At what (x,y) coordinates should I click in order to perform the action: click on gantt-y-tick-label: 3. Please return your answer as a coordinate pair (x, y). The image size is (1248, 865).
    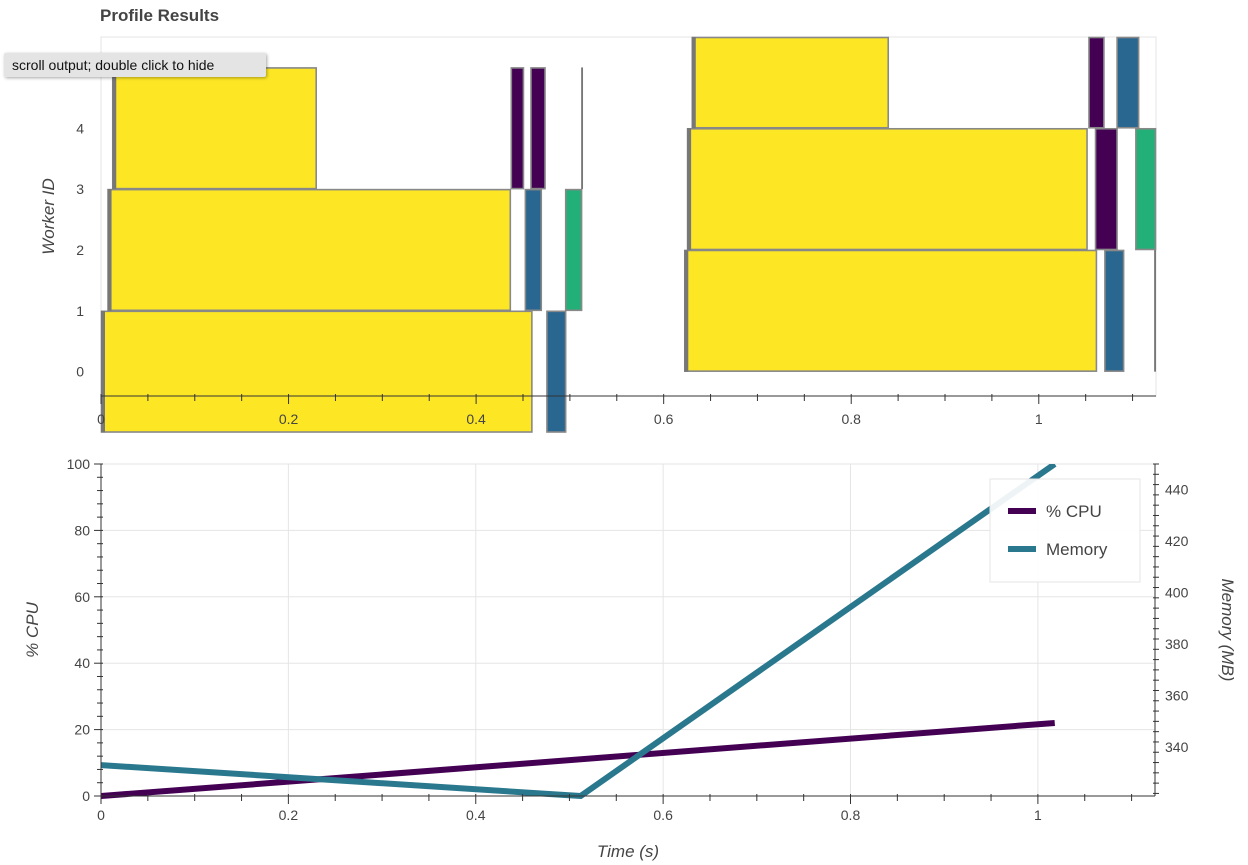
    Looking at the image, I should click on (80, 189).